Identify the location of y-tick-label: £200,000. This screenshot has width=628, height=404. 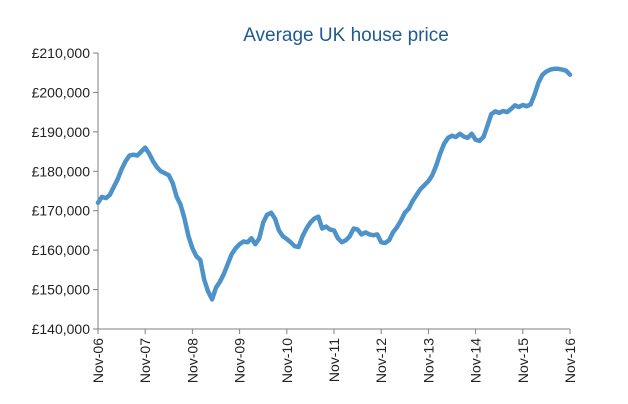
(61, 92).